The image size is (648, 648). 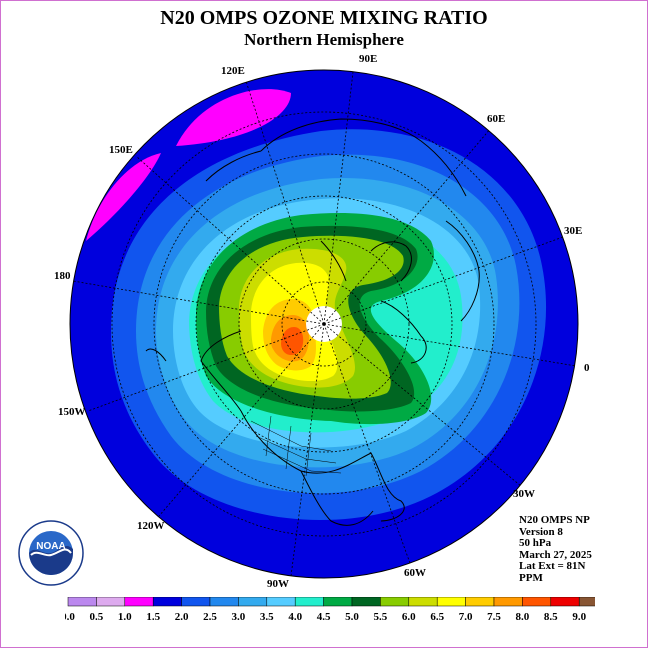 I want to click on colorbar-tick-label: 2.0, so click(x=182, y=617).